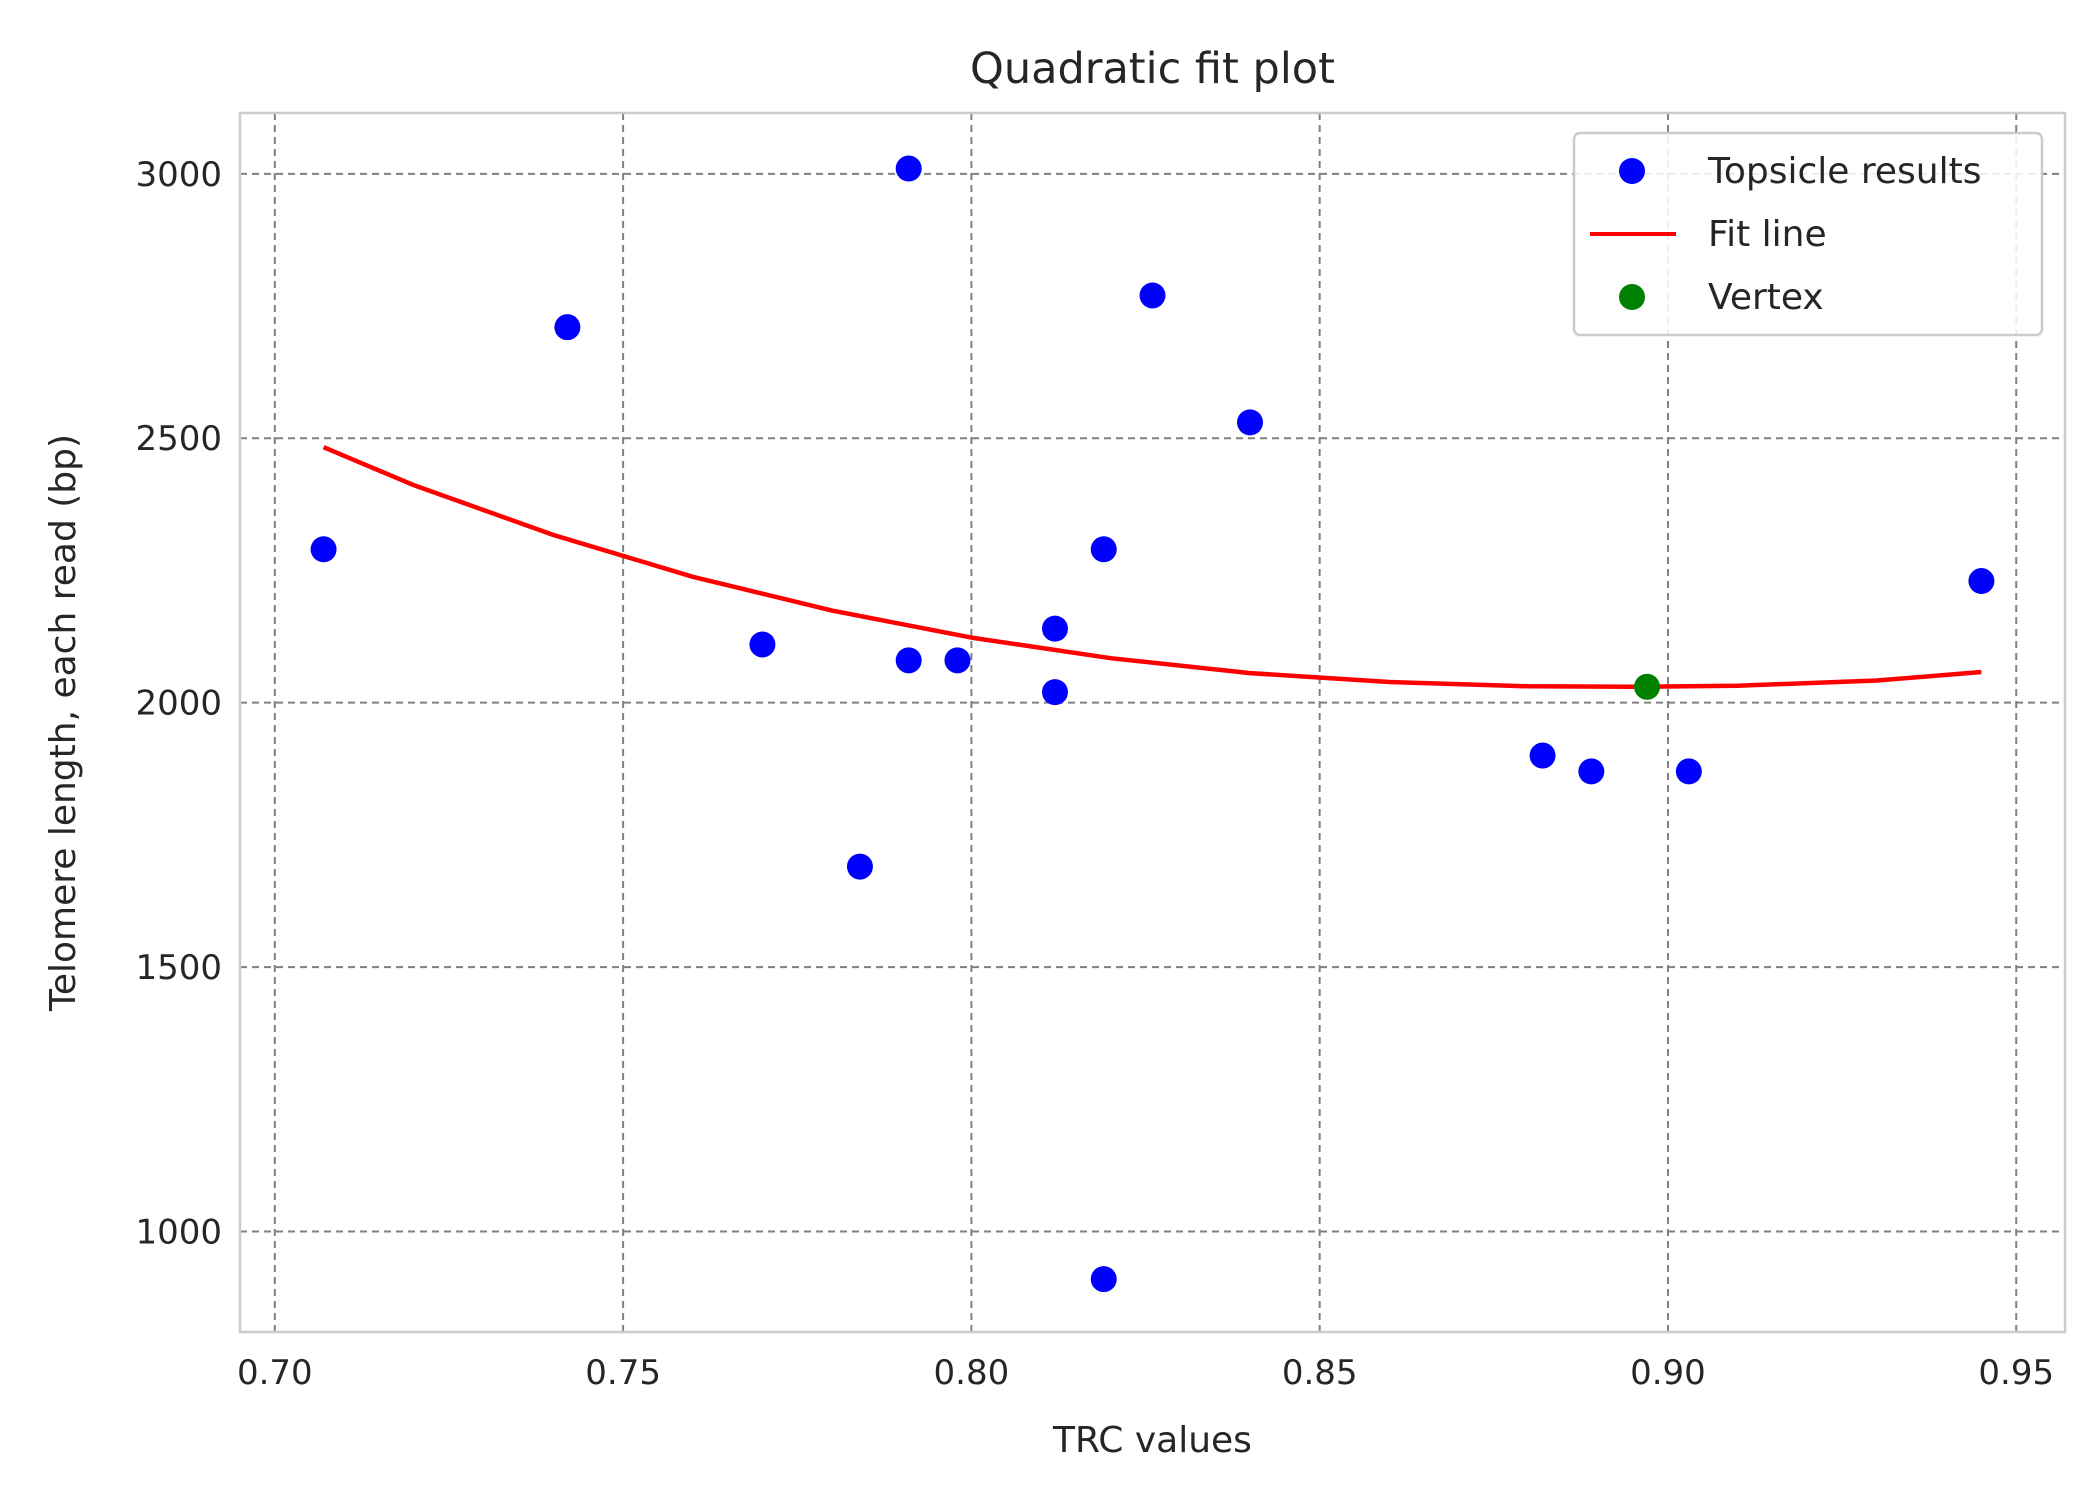  I want to click on x-tick-label: 0.75, so click(623, 1373).